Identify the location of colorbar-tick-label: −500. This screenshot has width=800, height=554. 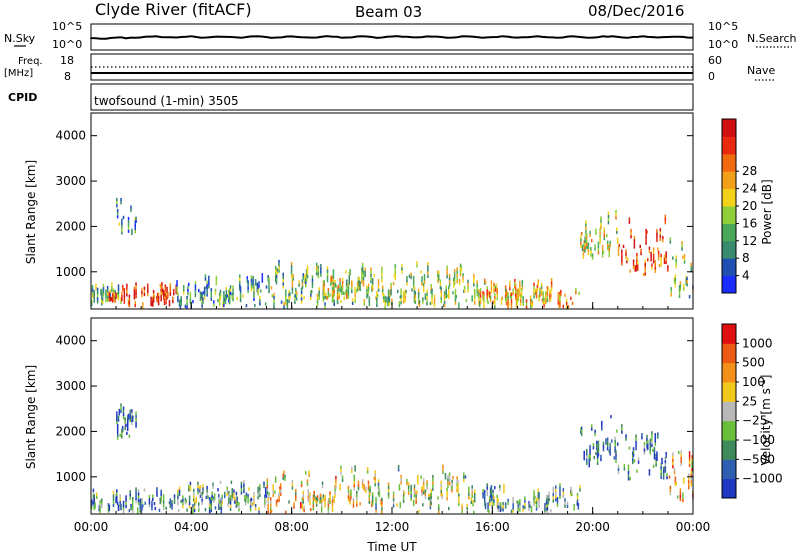
(758, 459).